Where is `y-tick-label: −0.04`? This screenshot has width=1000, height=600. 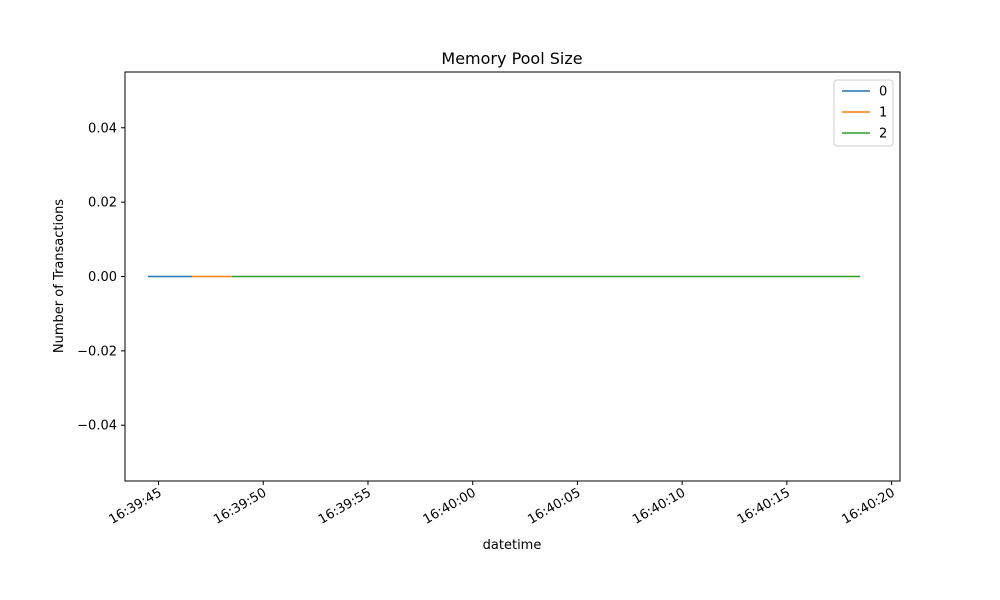
y-tick-label: −0.04 is located at coordinates (97, 426).